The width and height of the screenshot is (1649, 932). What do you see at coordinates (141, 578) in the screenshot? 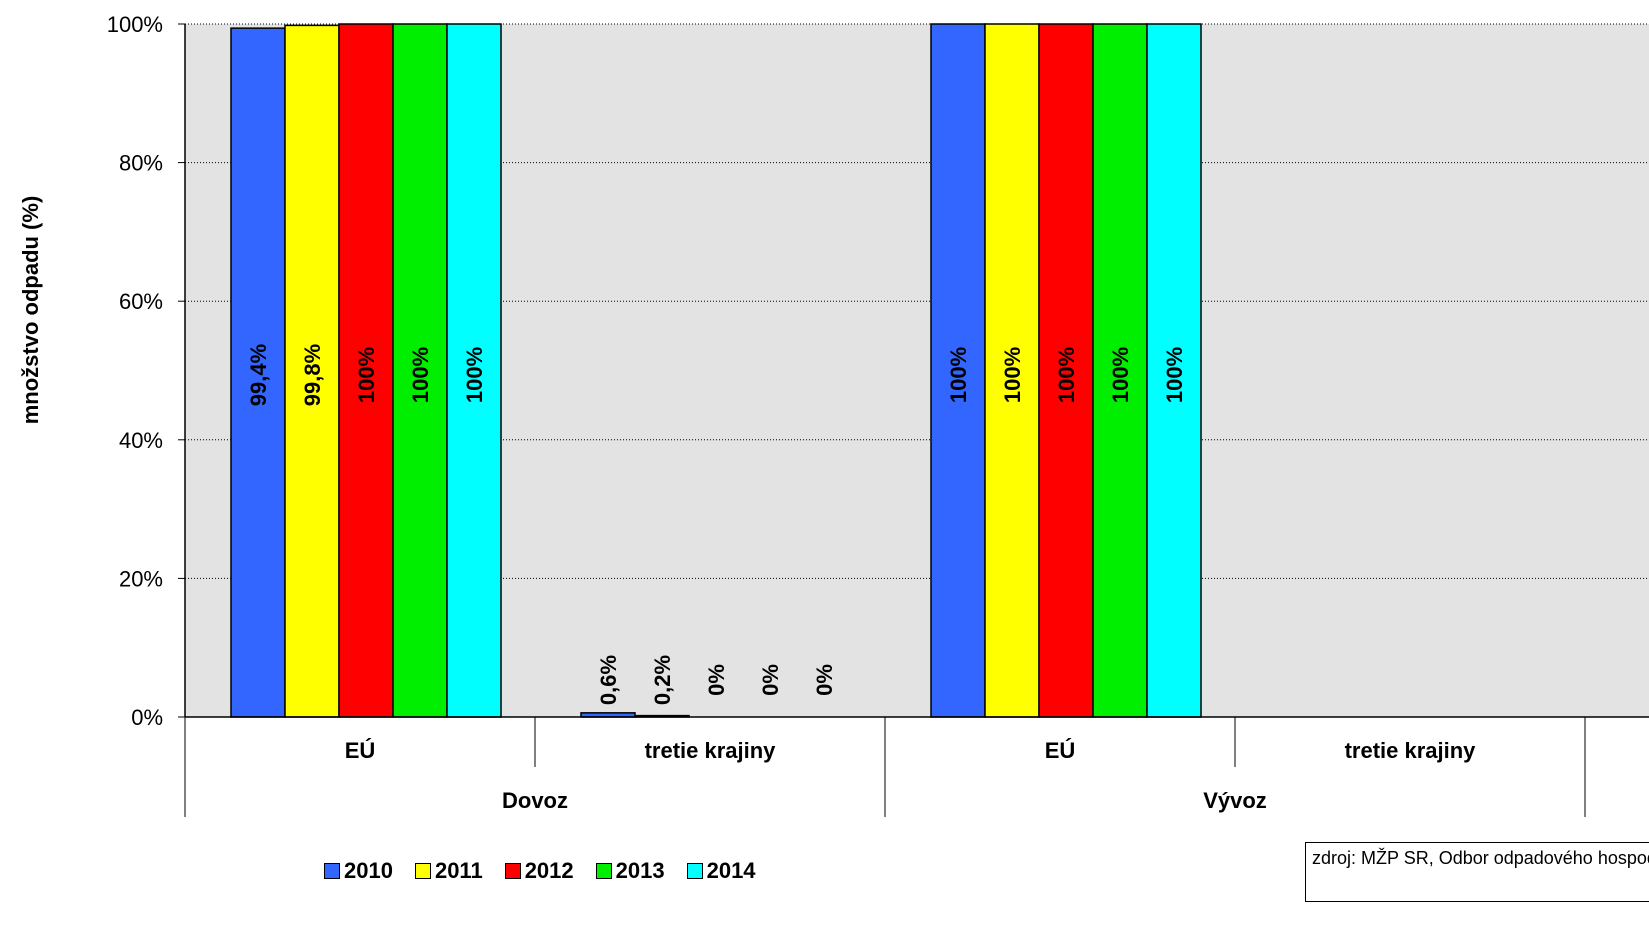
I see `y-tick-label: 20%` at bounding box center [141, 578].